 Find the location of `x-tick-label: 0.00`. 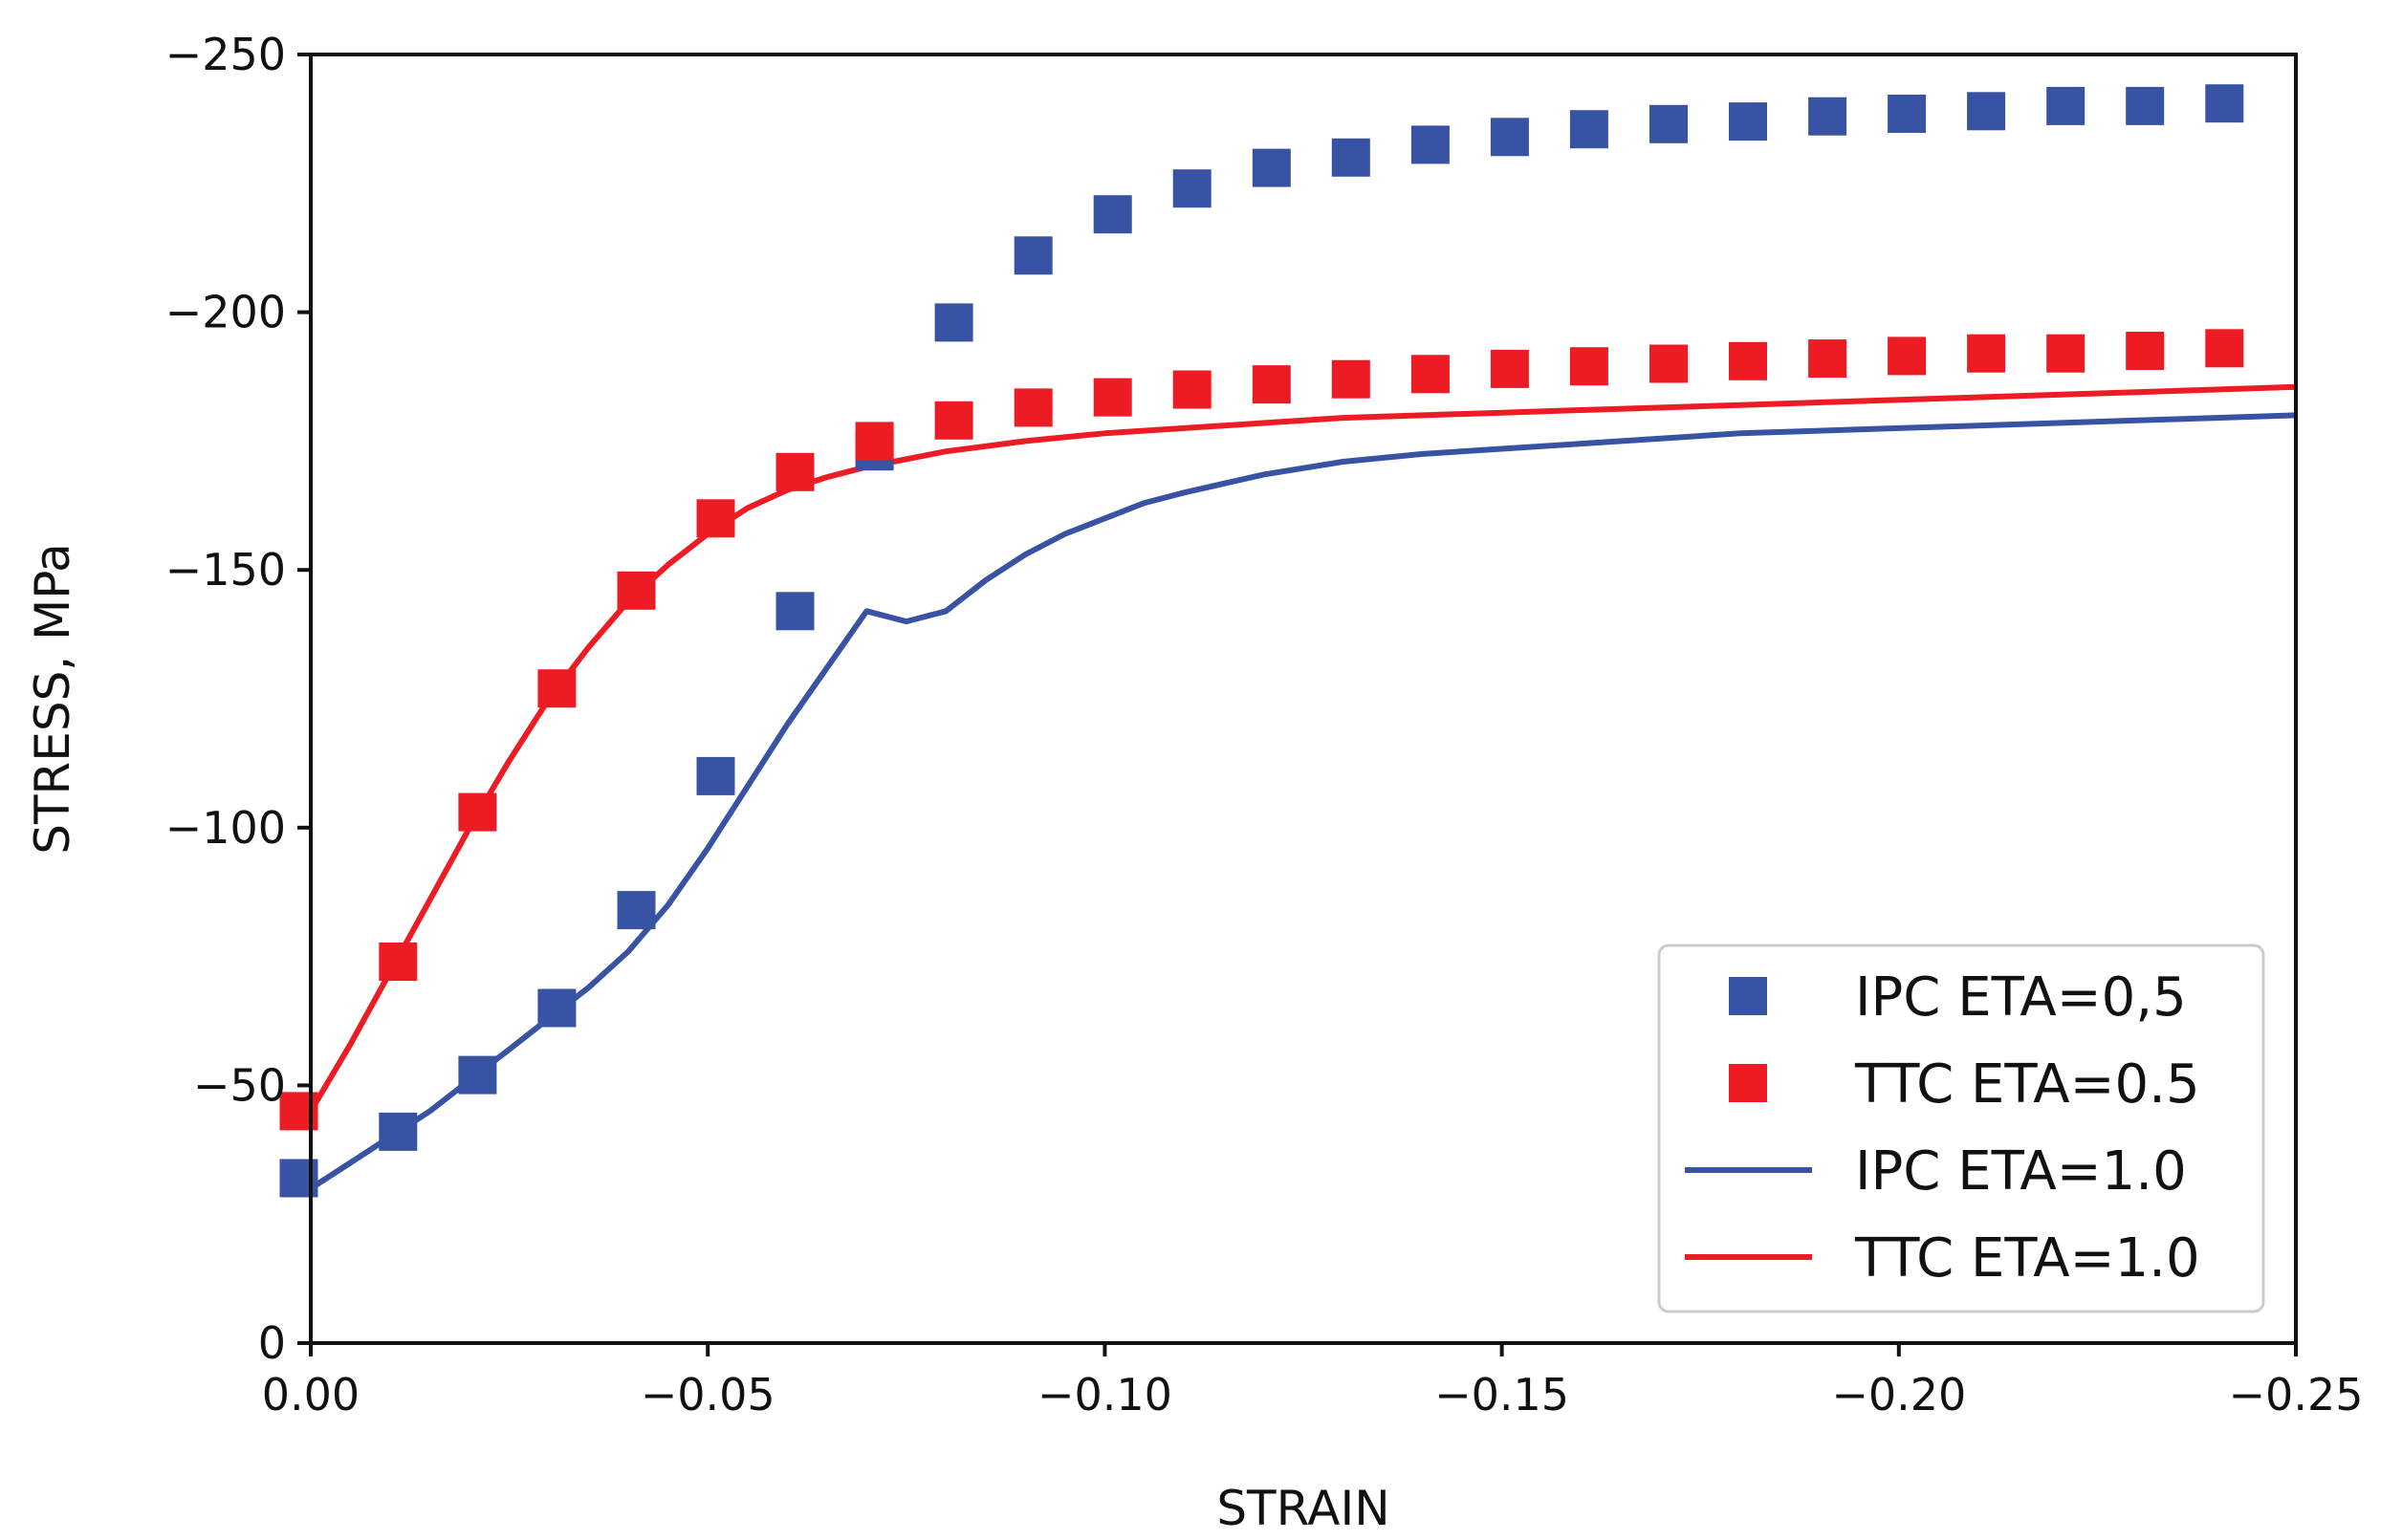

x-tick-label: 0.00 is located at coordinates (311, 1395).